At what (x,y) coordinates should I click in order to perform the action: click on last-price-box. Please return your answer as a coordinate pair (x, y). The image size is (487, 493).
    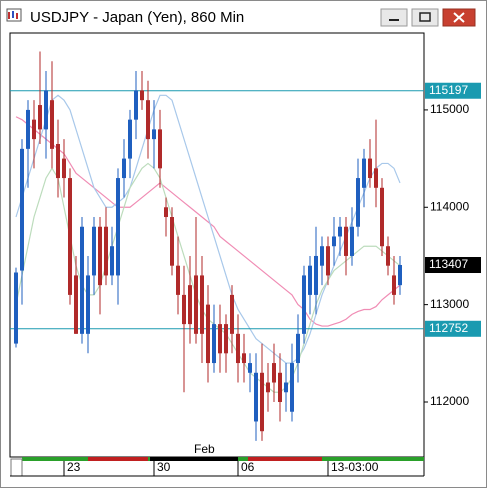
    Looking at the image, I should click on (453, 265).